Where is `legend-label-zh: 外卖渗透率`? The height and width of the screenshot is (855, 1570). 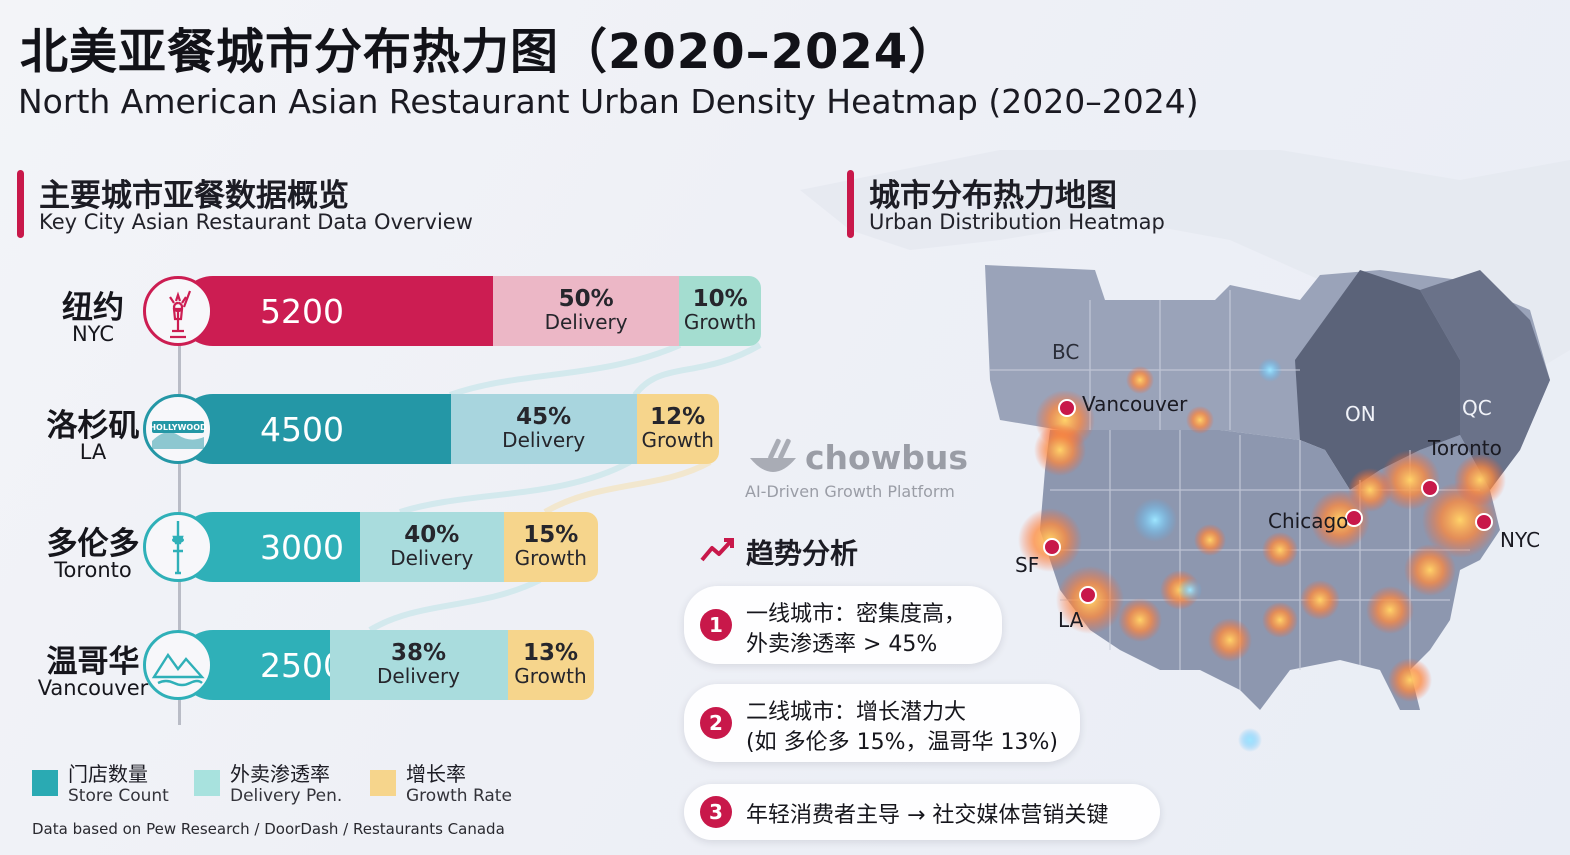
legend-label-zh: 外卖渗透率 is located at coordinates (280, 774).